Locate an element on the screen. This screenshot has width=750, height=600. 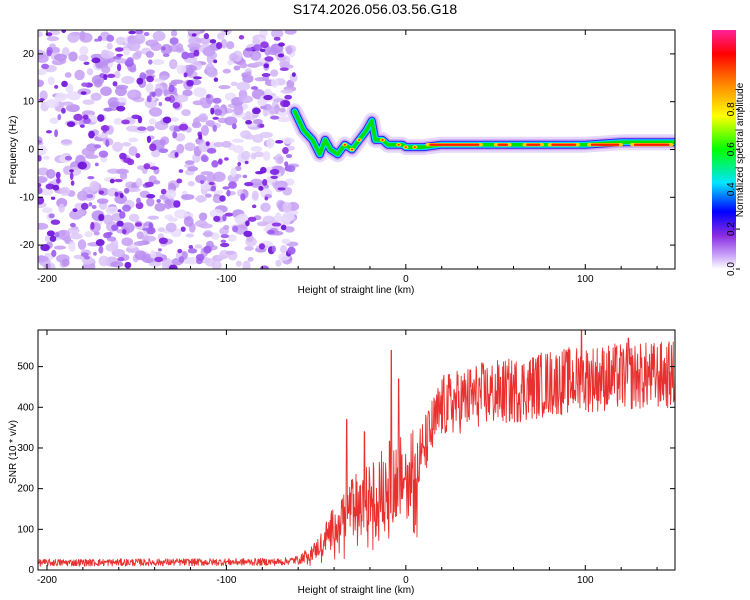
spectrogram-x-tick-label: 100 is located at coordinates (585, 279).